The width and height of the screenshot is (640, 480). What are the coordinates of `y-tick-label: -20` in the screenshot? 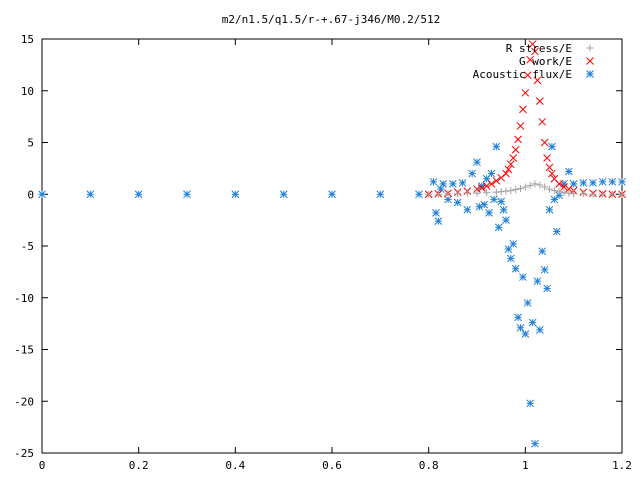 It's located at (24, 401).